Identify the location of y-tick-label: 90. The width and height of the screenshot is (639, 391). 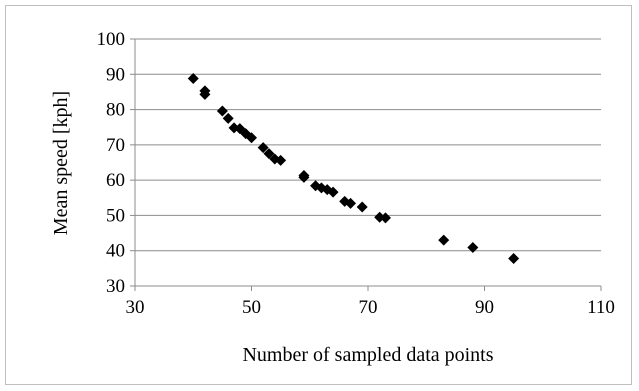
(115, 74).